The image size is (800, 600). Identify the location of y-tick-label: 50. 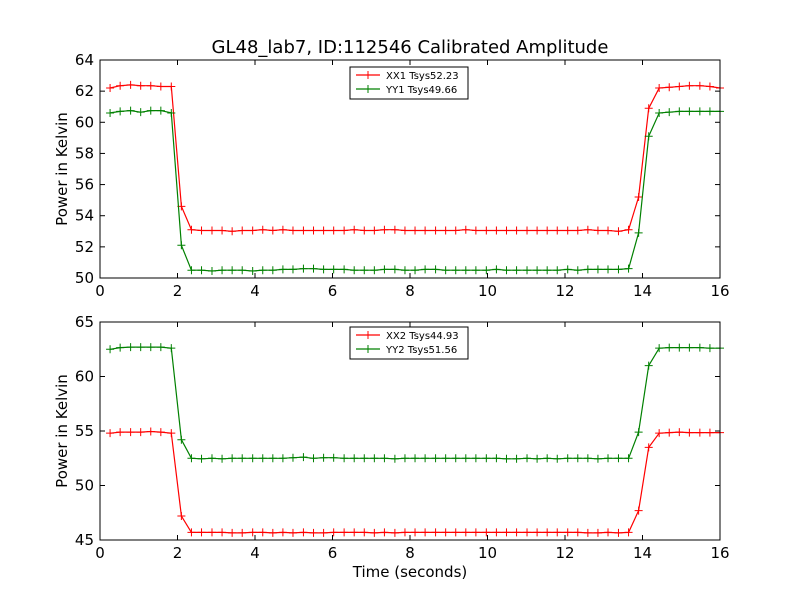
(84, 486).